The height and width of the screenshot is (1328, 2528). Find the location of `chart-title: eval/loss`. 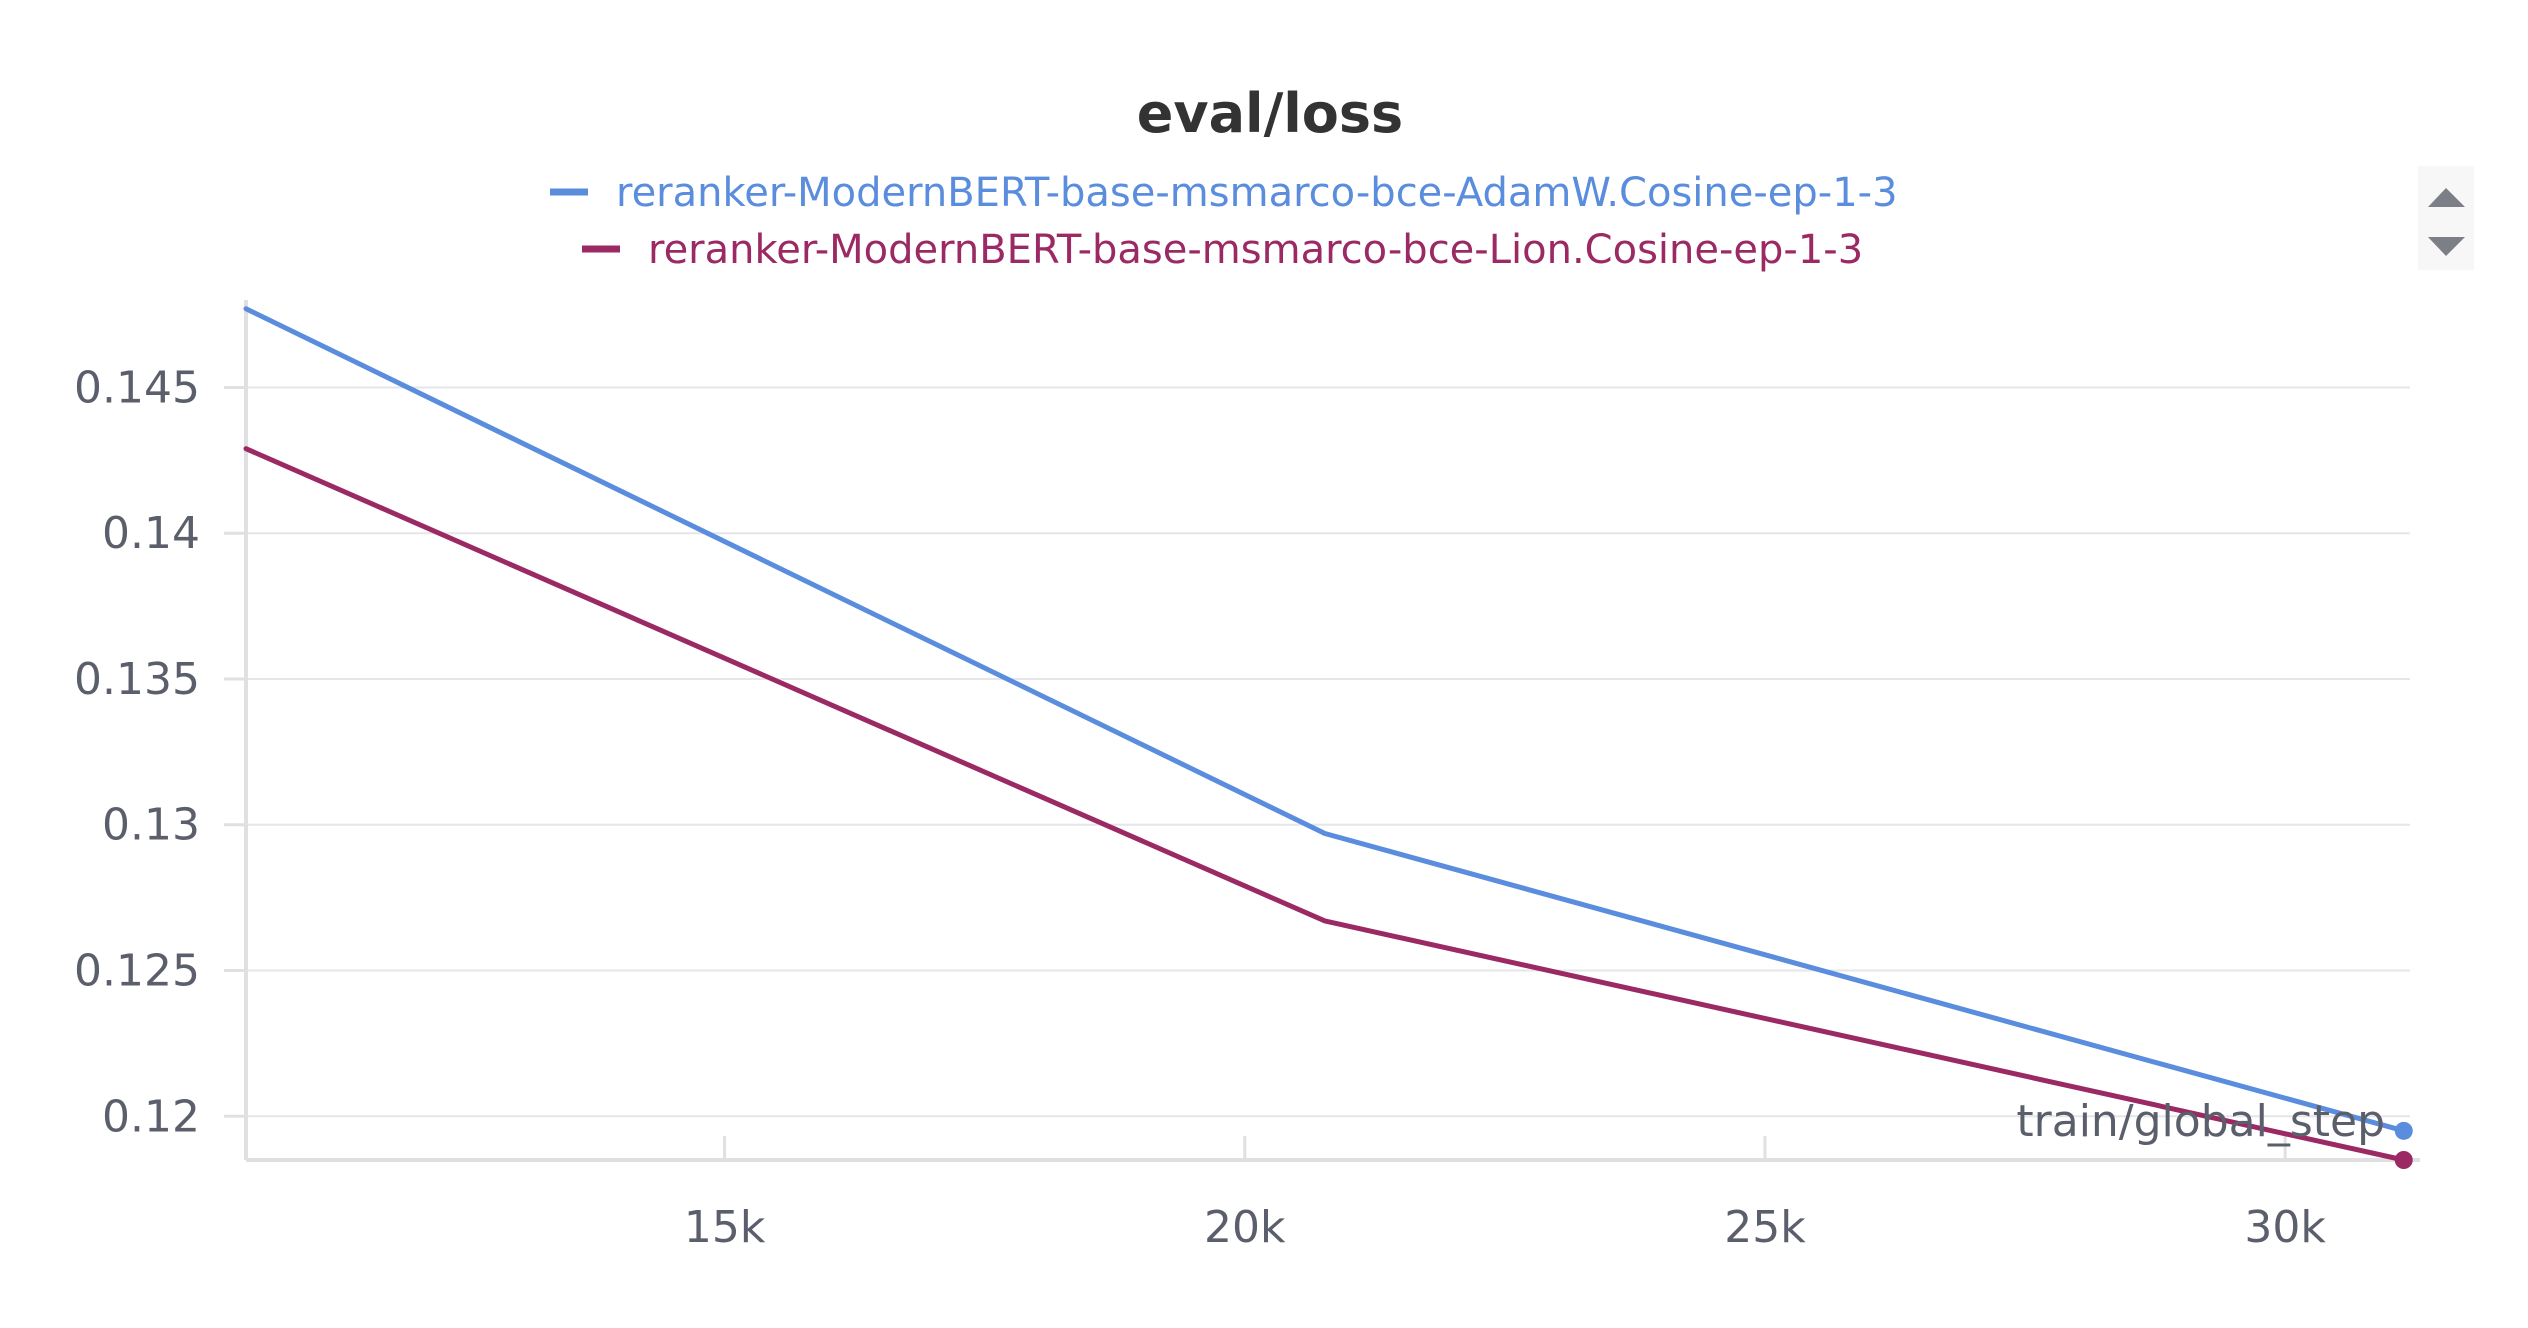

chart-title: eval/loss is located at coordinates (1270, 113).